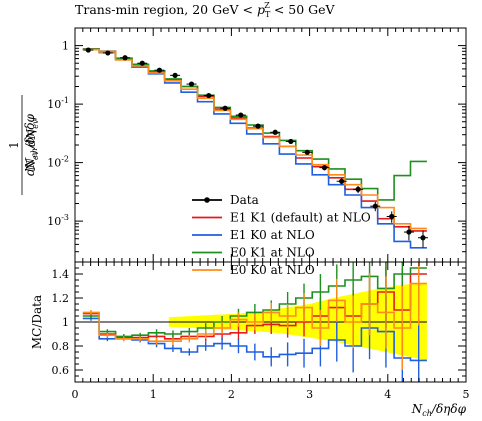 This screenshot has width=482, height=421. What do you see at coordinates (37, 322) in the screenshot?
I see `ratio-y-axis-title: MC/Data` at bounding box center [37, 322].